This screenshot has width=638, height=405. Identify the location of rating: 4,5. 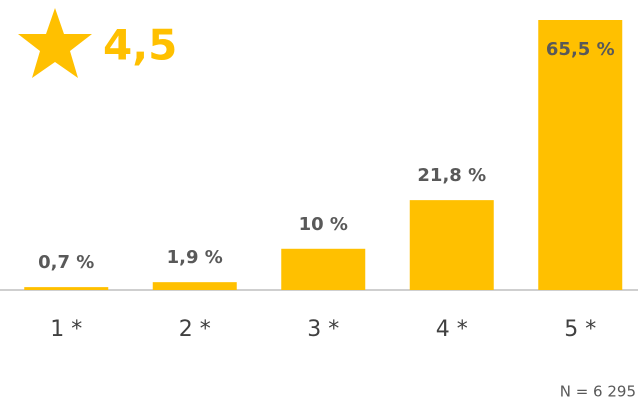
(140, 45).